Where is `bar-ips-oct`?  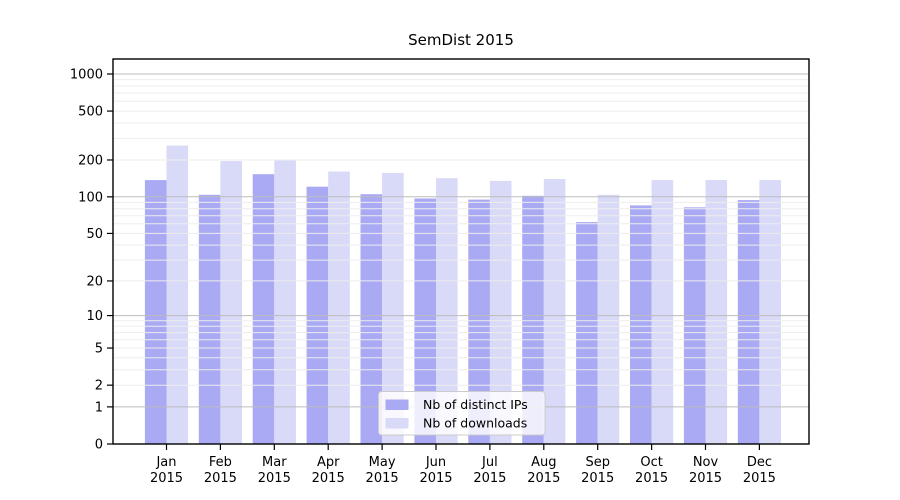
bar-ips-oct is located at coordinates (641, 324).